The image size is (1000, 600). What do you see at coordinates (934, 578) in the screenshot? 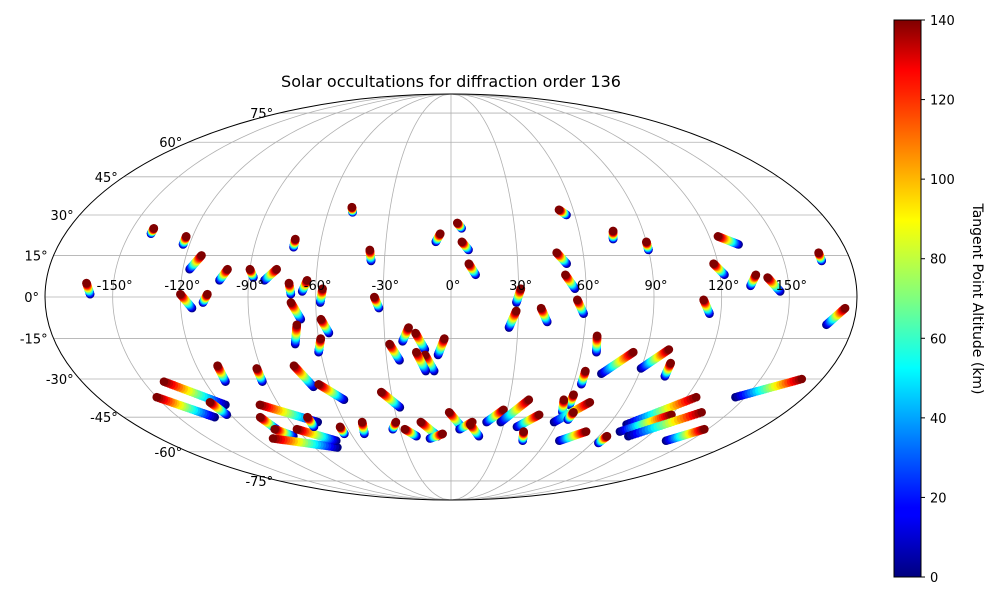
I see `colorbar-tick-label: 0` at bounding box center [934, 578].